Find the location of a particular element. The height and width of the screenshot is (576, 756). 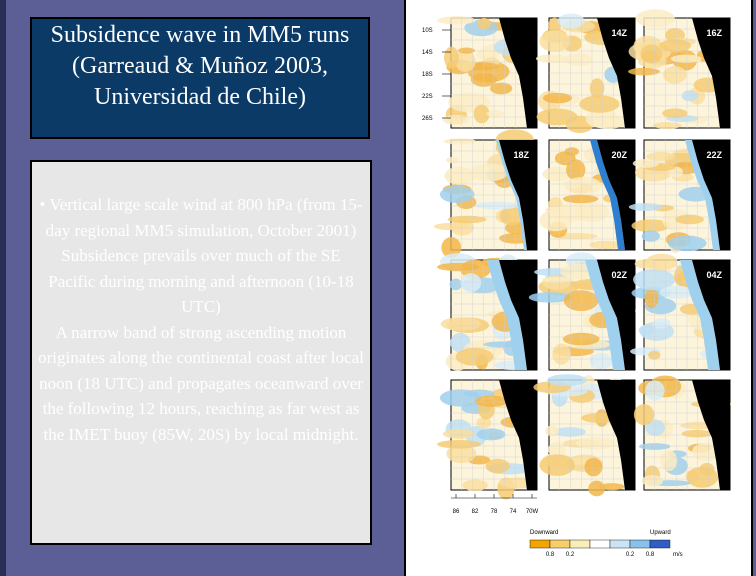

map-panel-18Z: 18Z is located at coordinates (485, 194).